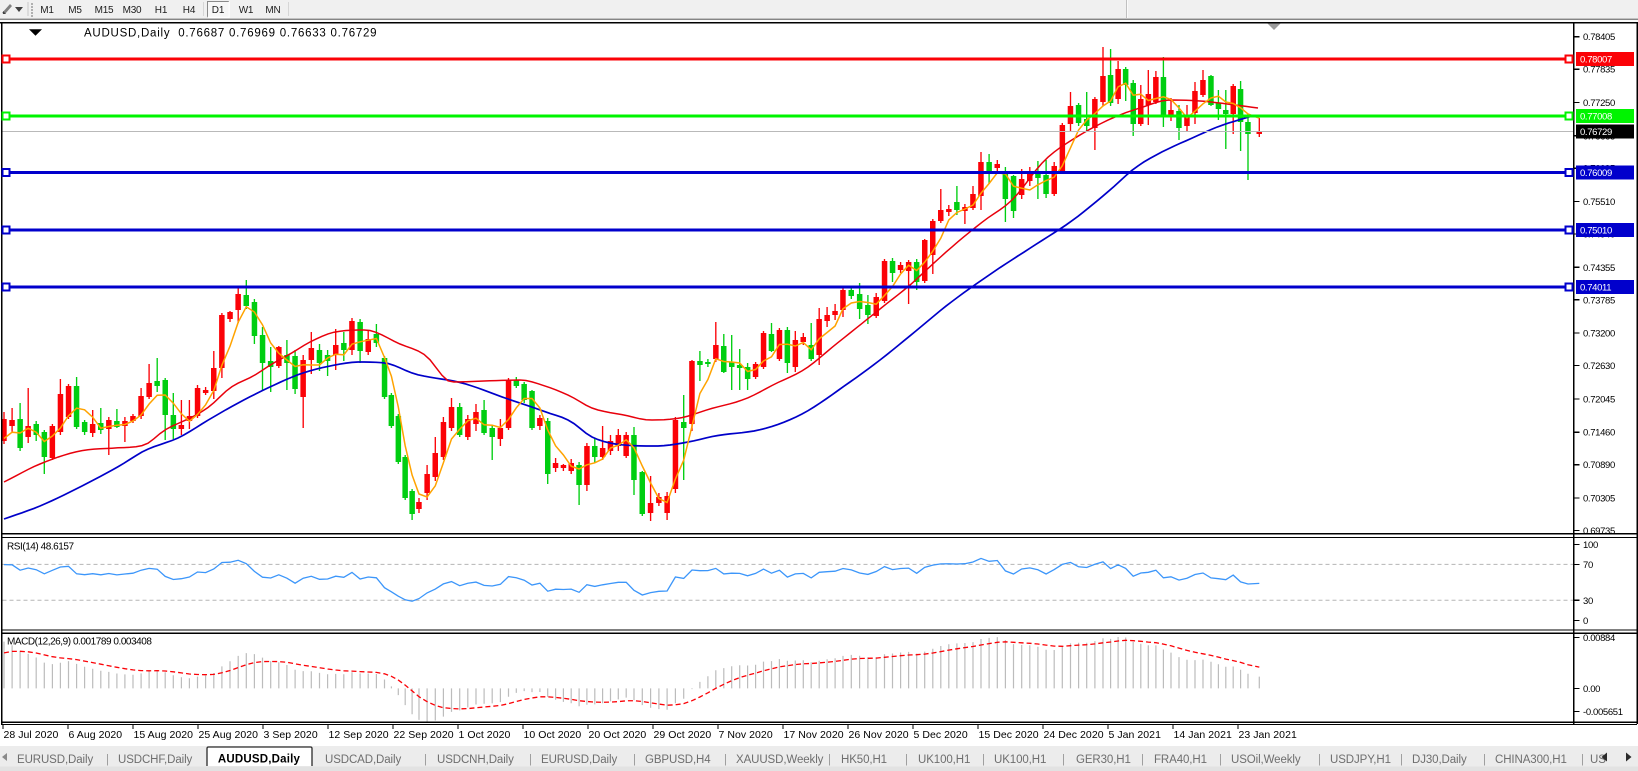 The image size is (1638, 771). What do you see at coordinates (864, 760) in the screenshot?
I see `svg-text: HK50,H1` at bounding box center [864, 760].